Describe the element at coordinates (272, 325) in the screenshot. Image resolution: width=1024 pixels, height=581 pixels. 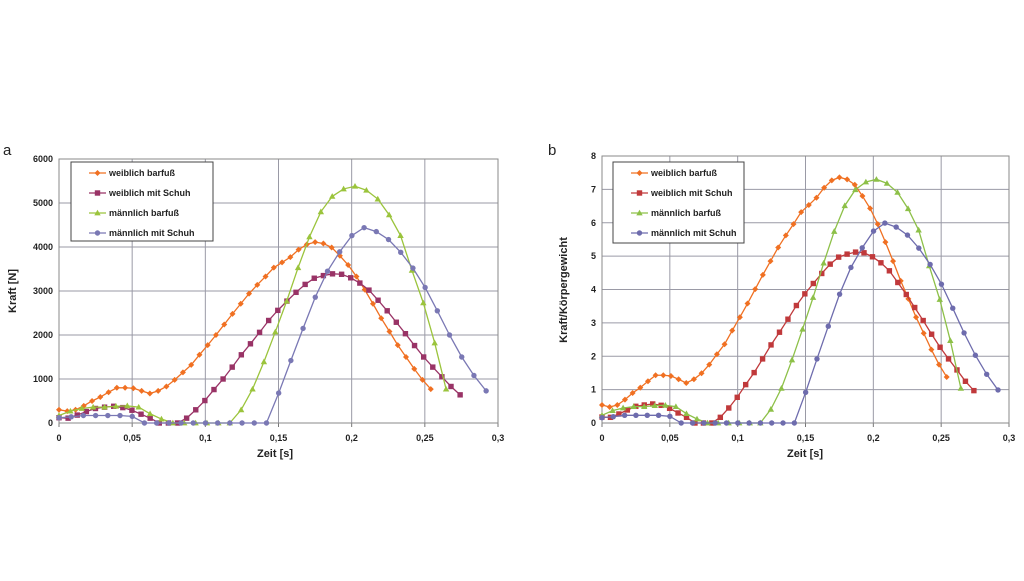
I see `series-line` at that location.